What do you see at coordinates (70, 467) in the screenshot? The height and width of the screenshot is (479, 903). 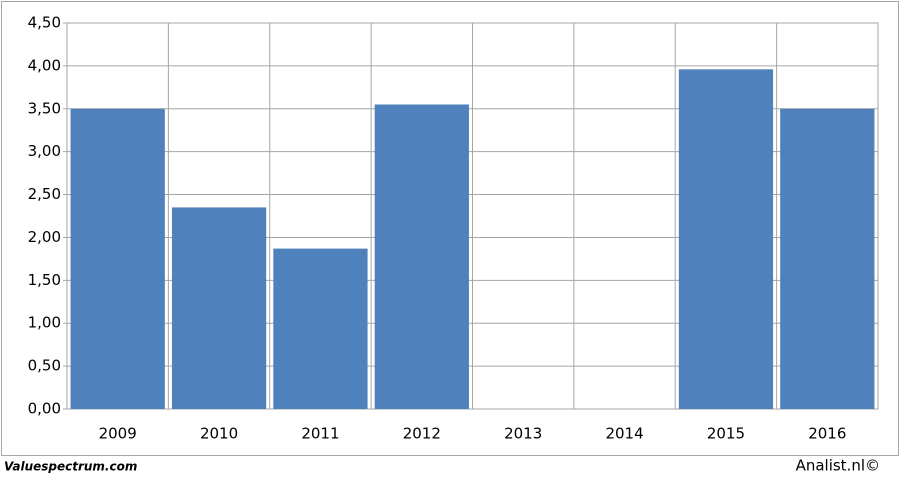 I see `source-left: Valuespectrum.com` at bounding box center [70, 467].